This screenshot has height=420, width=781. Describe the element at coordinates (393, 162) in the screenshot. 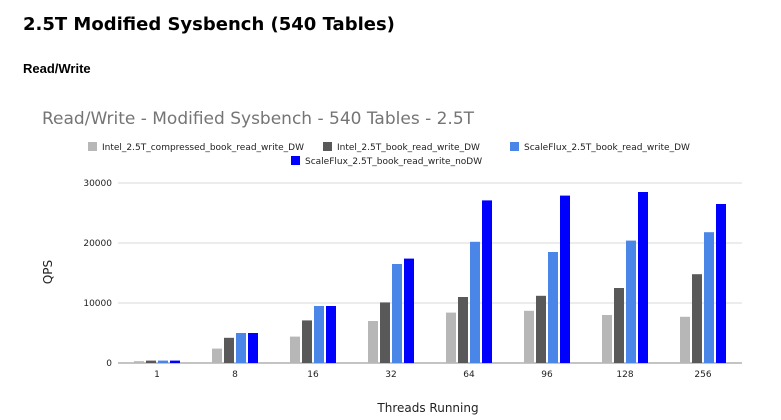

I see `legend-label: ScaleFlux_2.5T_book_read_write_noDW` at that location.